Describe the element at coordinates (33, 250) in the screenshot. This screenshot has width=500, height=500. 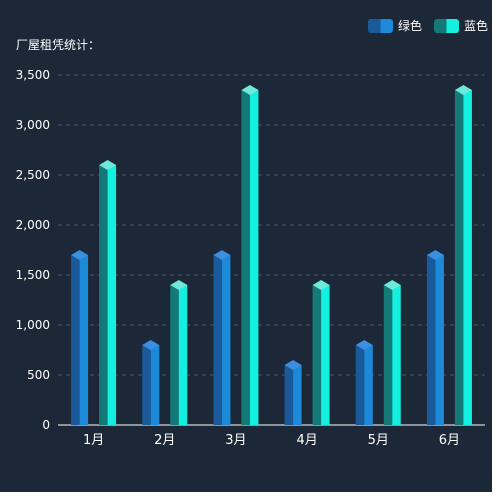
I see `y-axis-ticks: 0 500 1,000 1,500 2,000 2,500 3,000 3,500` at that location.